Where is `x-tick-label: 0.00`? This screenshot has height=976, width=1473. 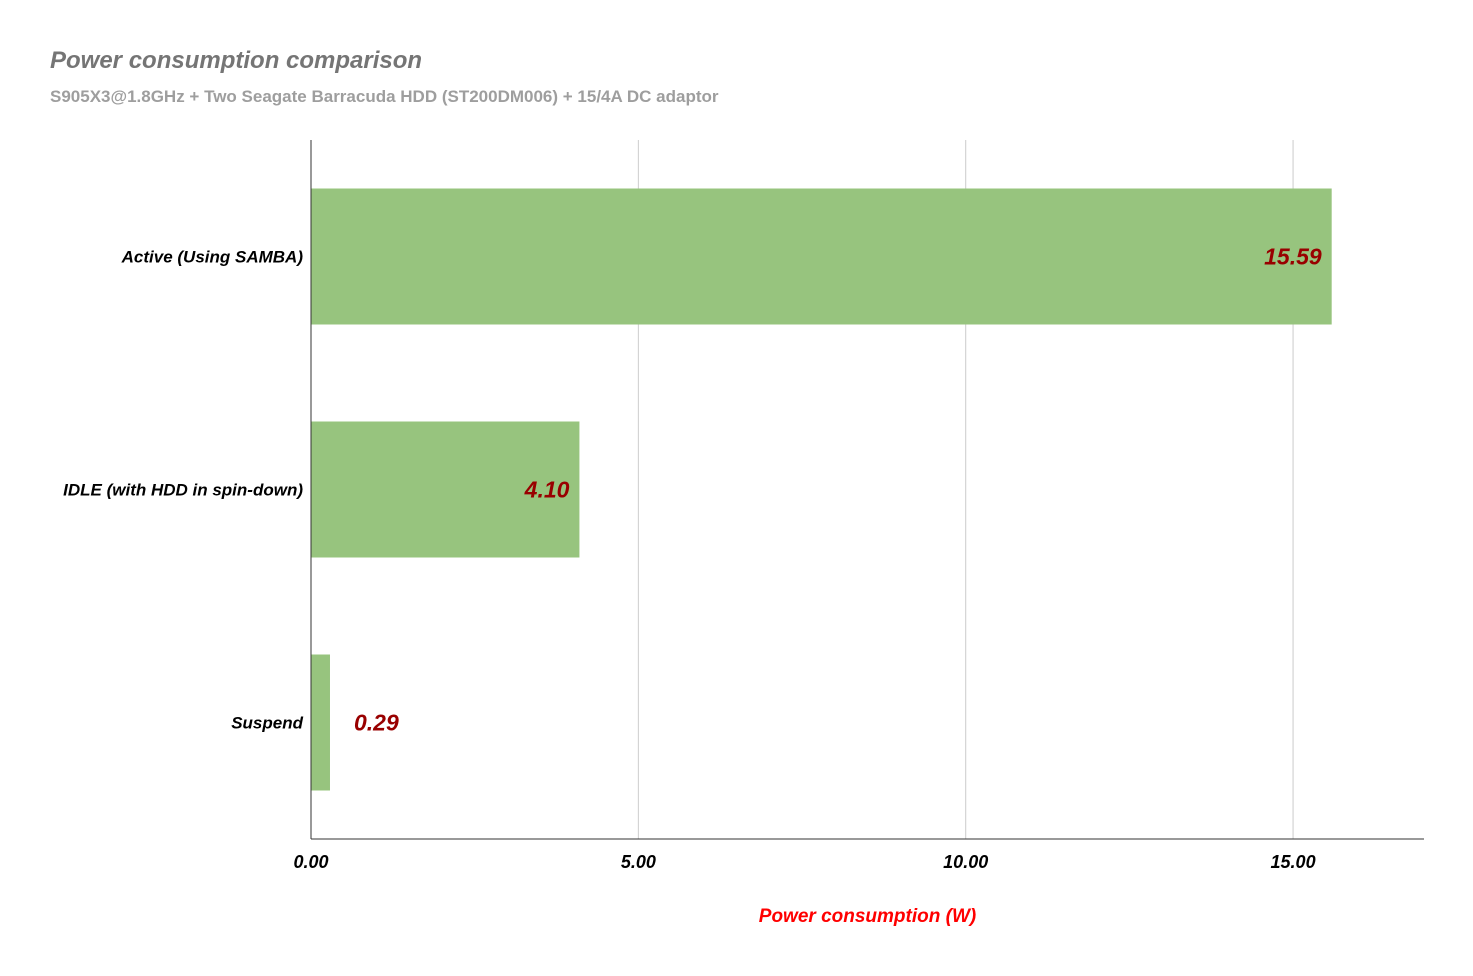
x-tick-label: 0.00 is located at coordinates (310, 862).